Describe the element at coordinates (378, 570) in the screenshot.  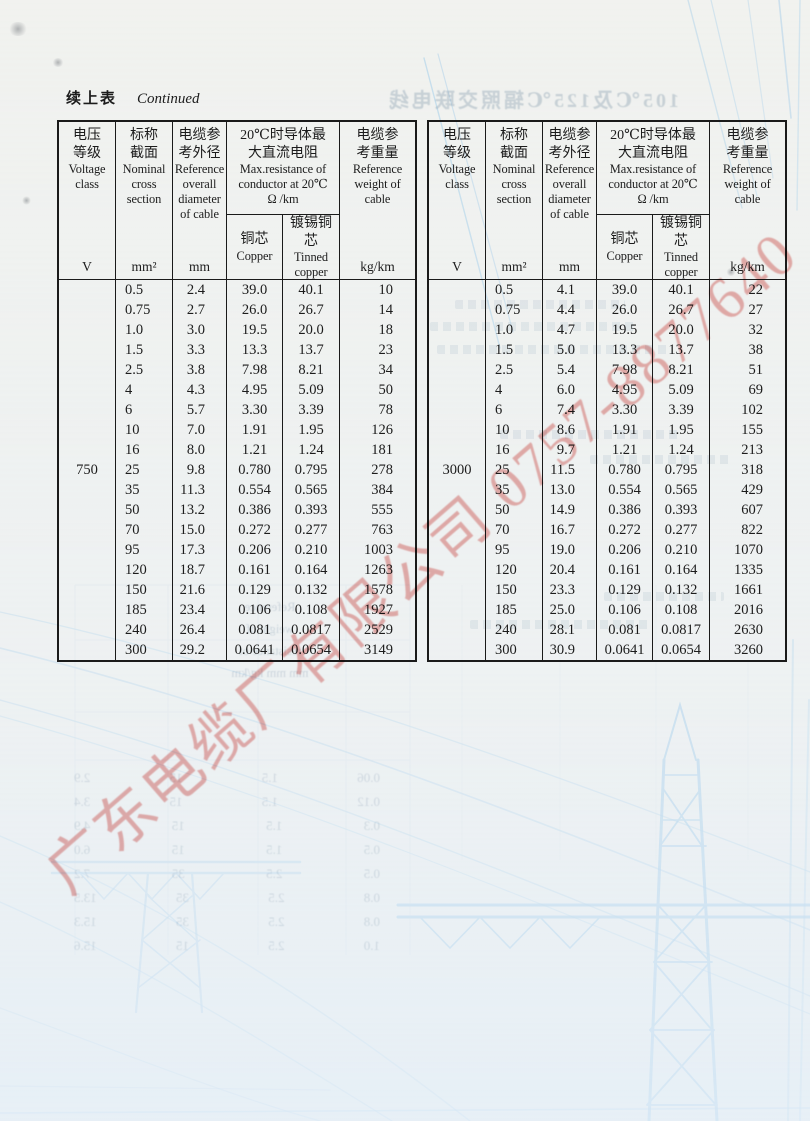
I see `cable-weight-value: 1263` at that location.